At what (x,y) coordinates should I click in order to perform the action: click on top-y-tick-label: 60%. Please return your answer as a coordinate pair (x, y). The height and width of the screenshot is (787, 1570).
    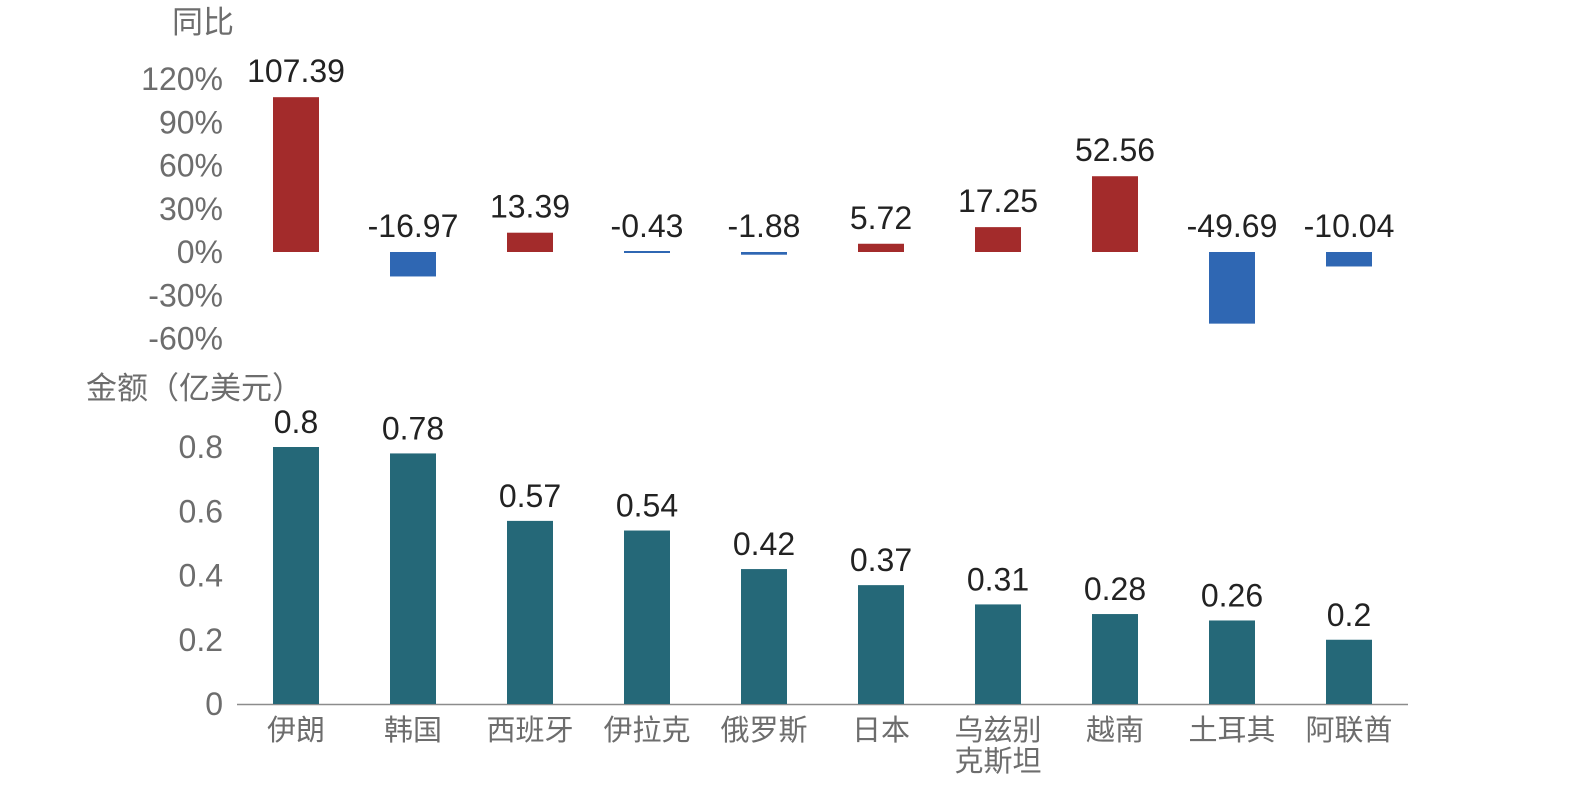
    Looking at the image, I should click on (191, 166).